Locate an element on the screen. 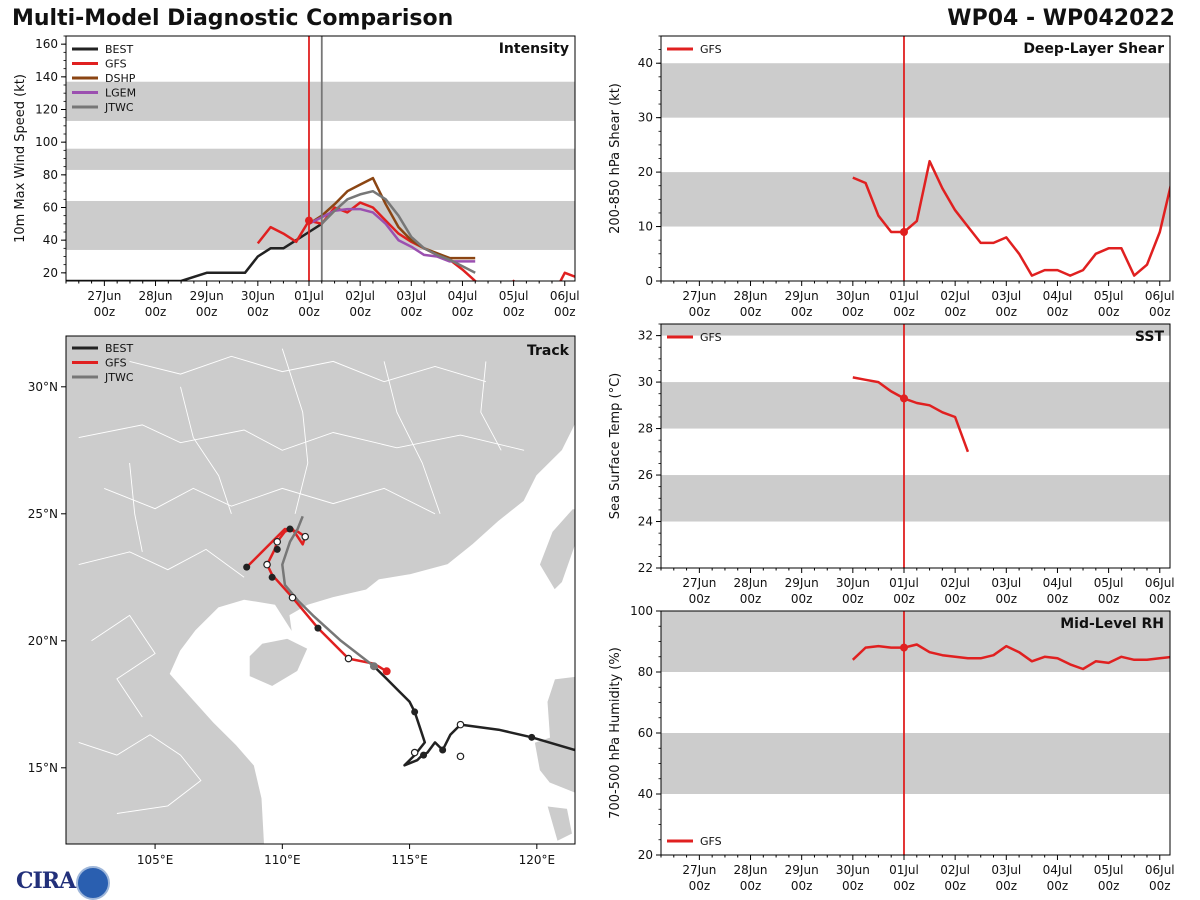 The image size is (1200, 900). shear-ytick-label: 10 is located at coordinates (645, 227).